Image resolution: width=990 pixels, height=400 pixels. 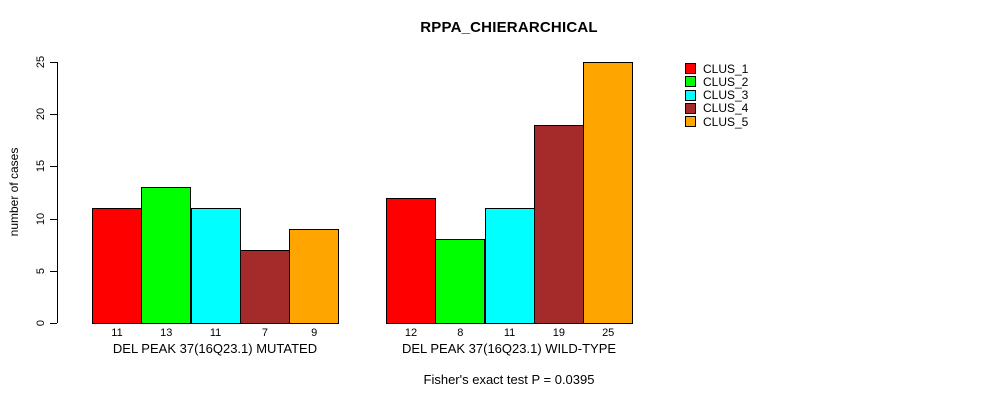 I want to click on fisher-test-annotation: Fisher's exact test P = 0.0395, so click(x=509, y=379).